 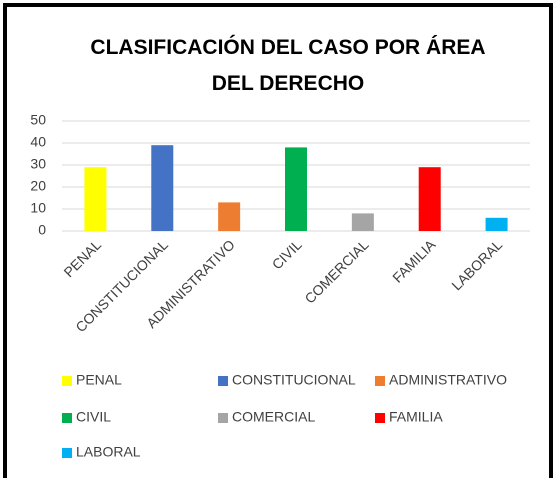 What do you see at coordinates (38, 142) in the screenshot?
I see `y-tick-label: 40` at bounding box center [38, 142].